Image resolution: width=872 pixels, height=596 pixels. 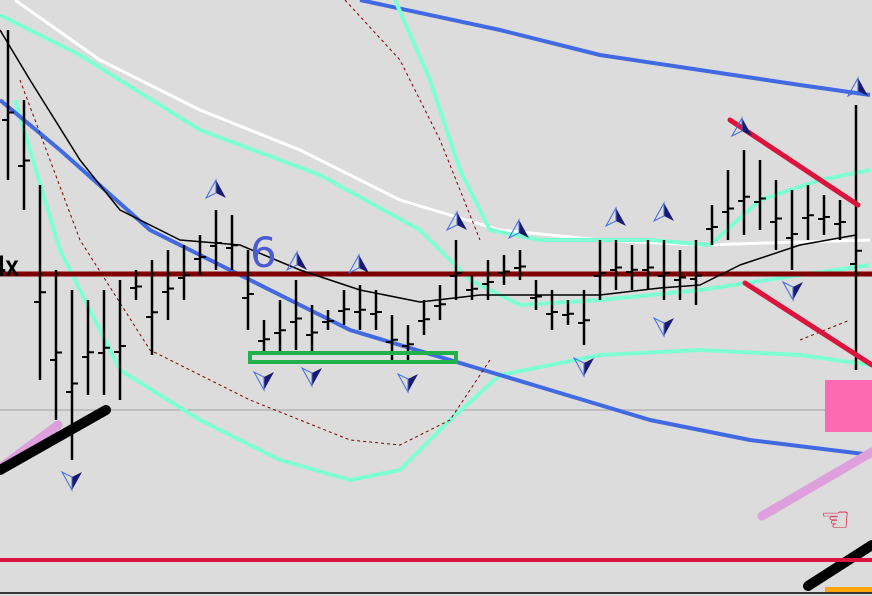 I want to click on pink-zone-rect, so click(x=848, y=406).